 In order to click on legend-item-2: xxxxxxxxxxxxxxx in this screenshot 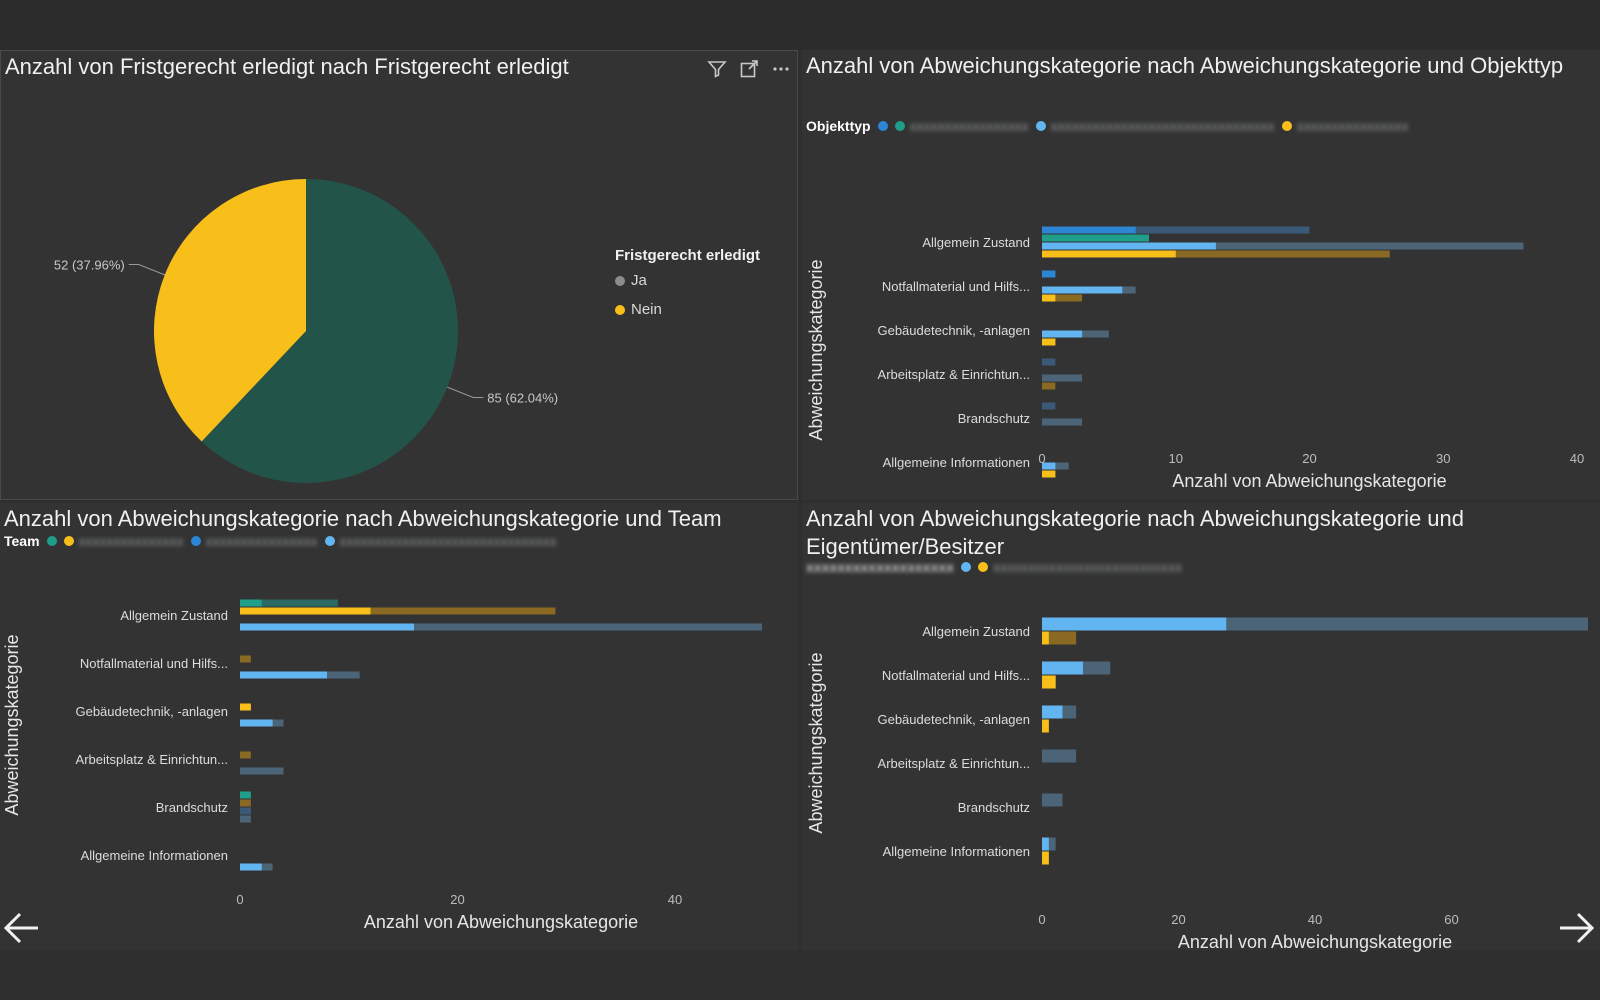, I will do `click(123, 541)`.